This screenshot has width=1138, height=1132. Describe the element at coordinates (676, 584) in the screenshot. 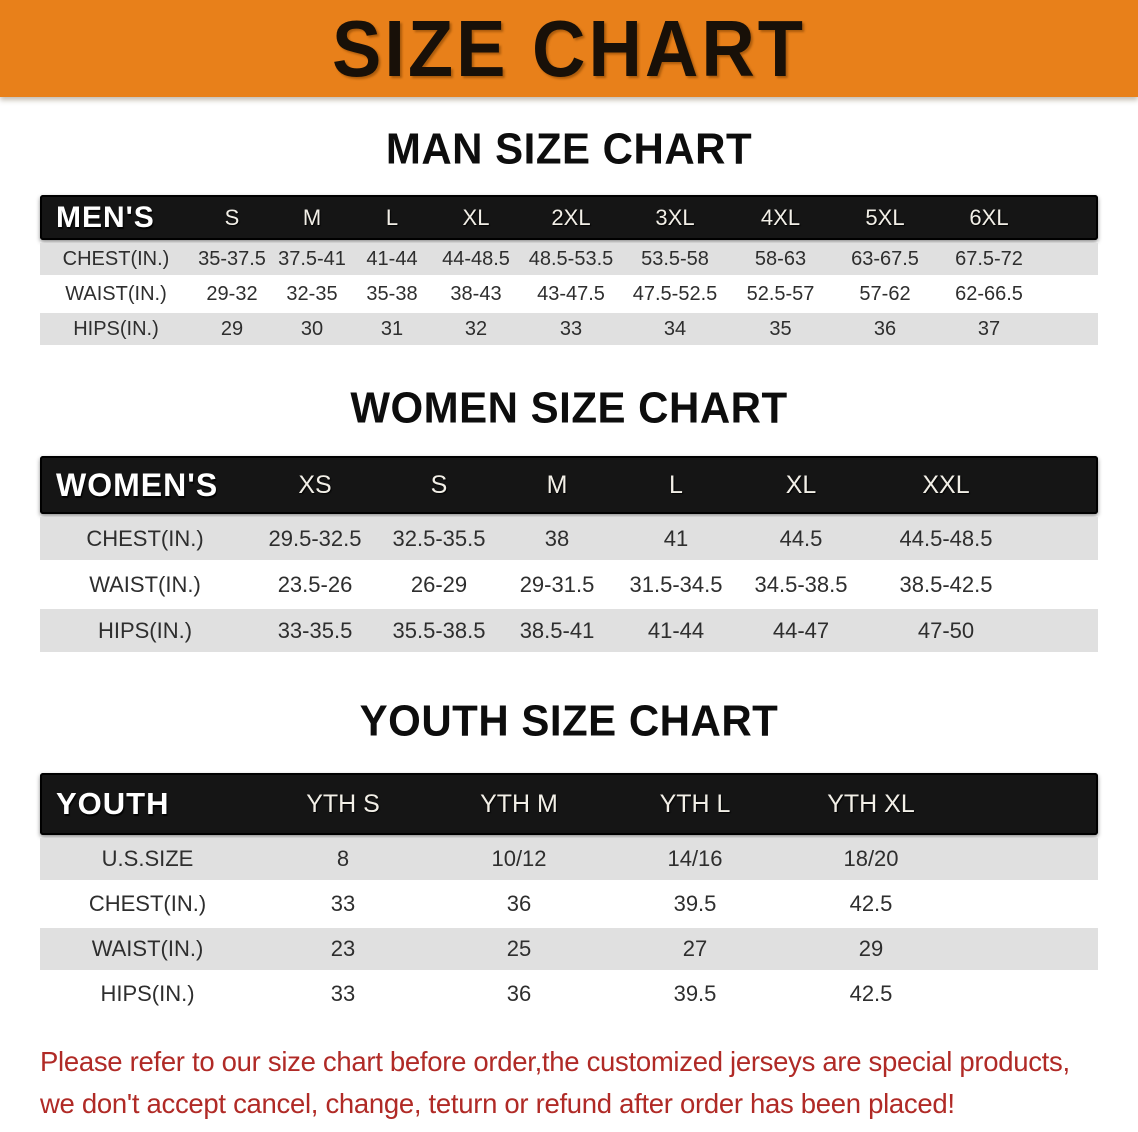

I see `size-value-cell: 31.5-34.5` at that location.